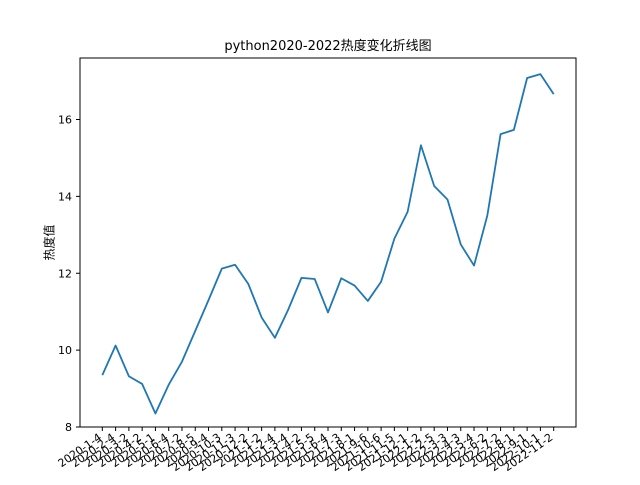 The image size is (640, 485). Describe the element at coordinates (65, 273) in the screenshot. I see `y-tick-label: 12` at that location.